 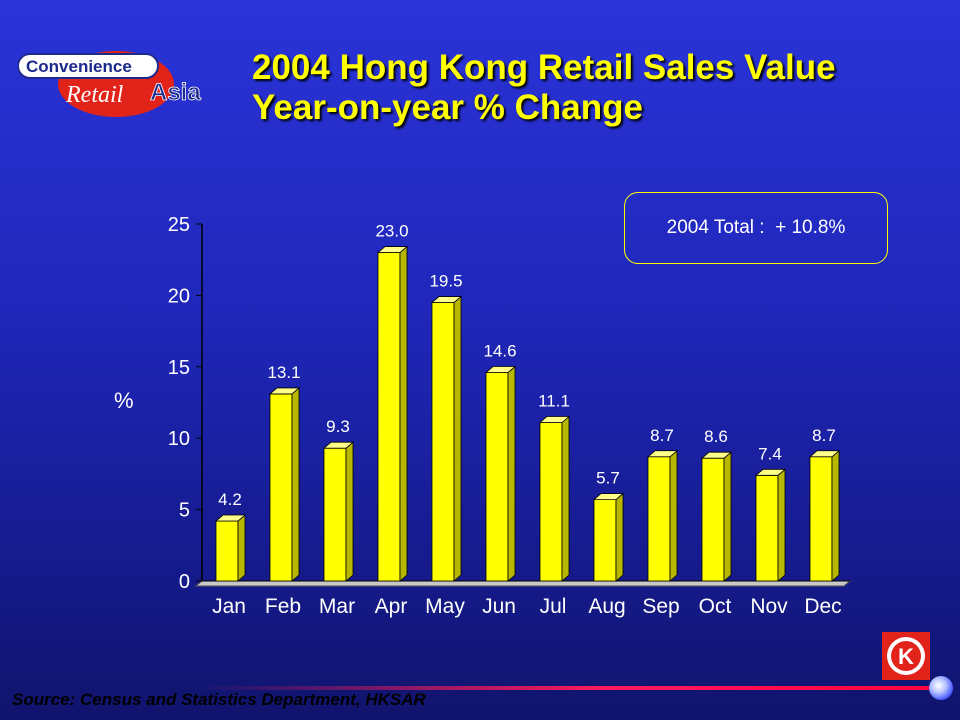 I want to click on x-tick-label: Apr, so click(x=391, y=606).